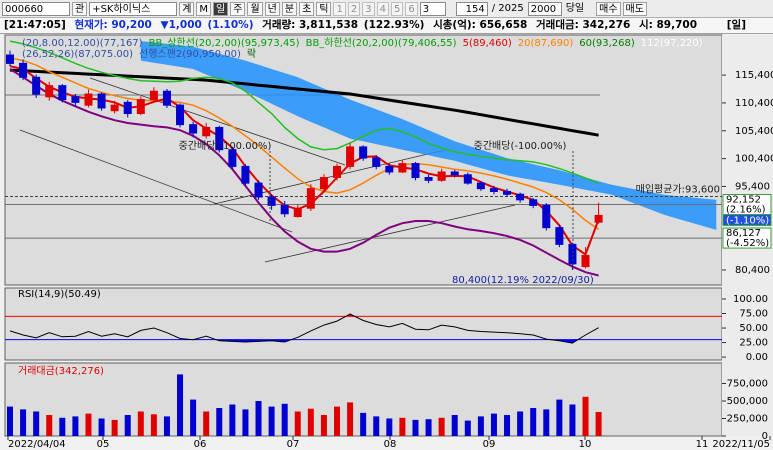 This screenshot has height=450, width=773. Describe the element at coordinates (272, 8) in the screenshot. I see `period-button: 년` at that location.